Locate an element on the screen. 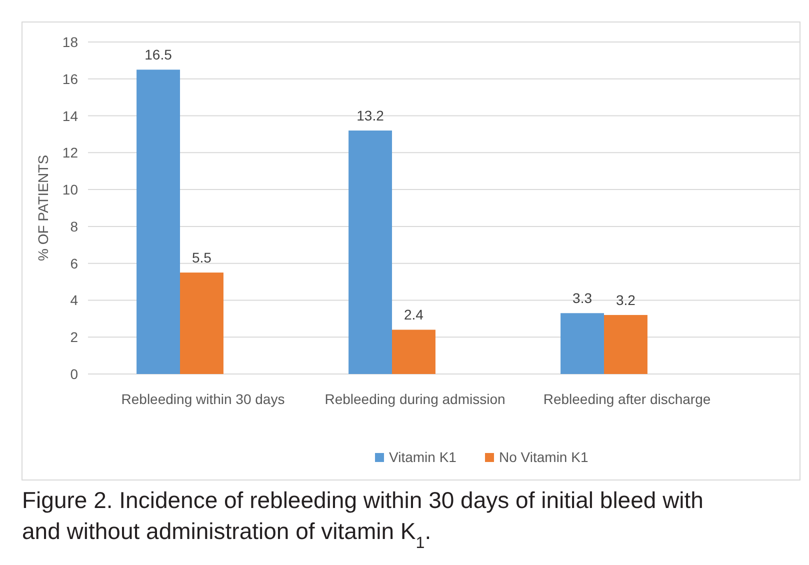  data-label: 13.2 is located at coordinates (370, 116).